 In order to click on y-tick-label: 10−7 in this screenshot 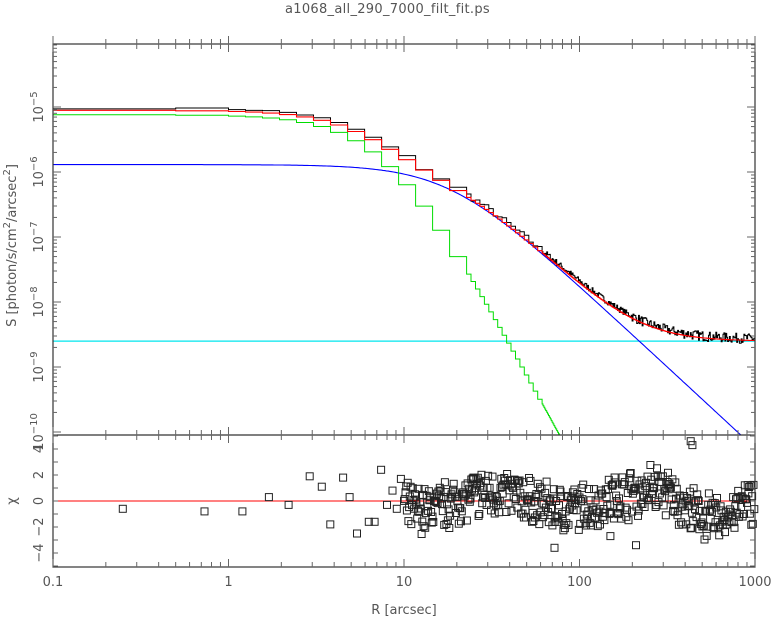, I will do `click(38, 236)`.